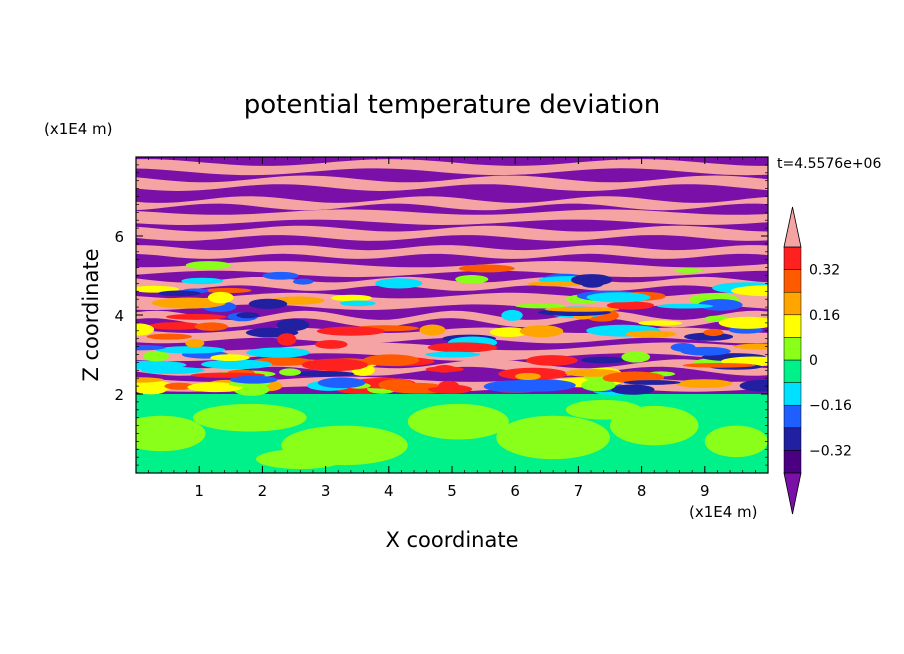 The image size is (904, 654). What do you see at coordinates (119, 237) in the screenshot?
I see `y-tick-label: 6` at bounding box center [119, 237].